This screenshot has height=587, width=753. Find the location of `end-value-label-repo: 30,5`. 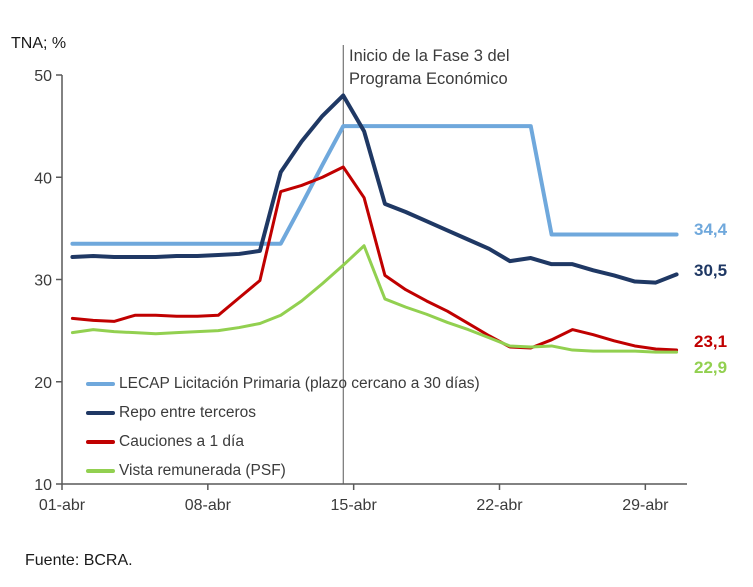

end-value-label-repo: 30,5 is located at coordinates (711, 271).